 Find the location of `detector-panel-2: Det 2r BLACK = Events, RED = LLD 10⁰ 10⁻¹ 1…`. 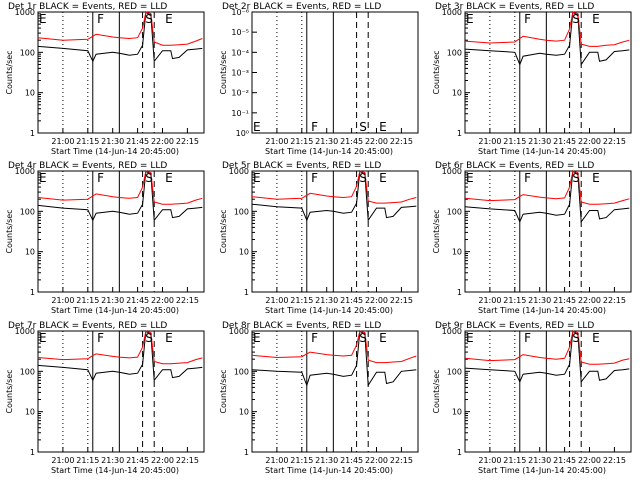

detector-panel-2: Det 2r BLACK = Events, RED = LLD 10⁰ 10⁻¹ 1… is located at coordinates (319, 79).